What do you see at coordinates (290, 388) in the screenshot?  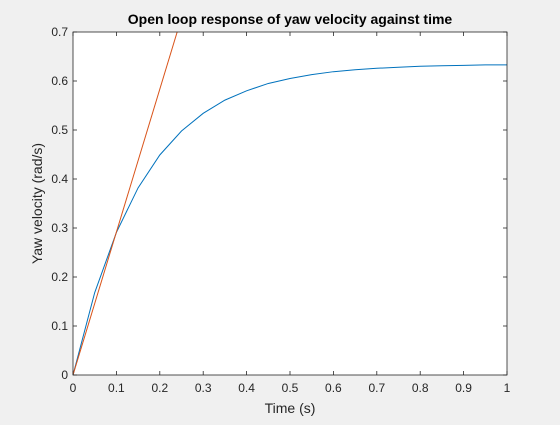 I see `x-tick-label: 0.5` at bounding box center [290, 388].